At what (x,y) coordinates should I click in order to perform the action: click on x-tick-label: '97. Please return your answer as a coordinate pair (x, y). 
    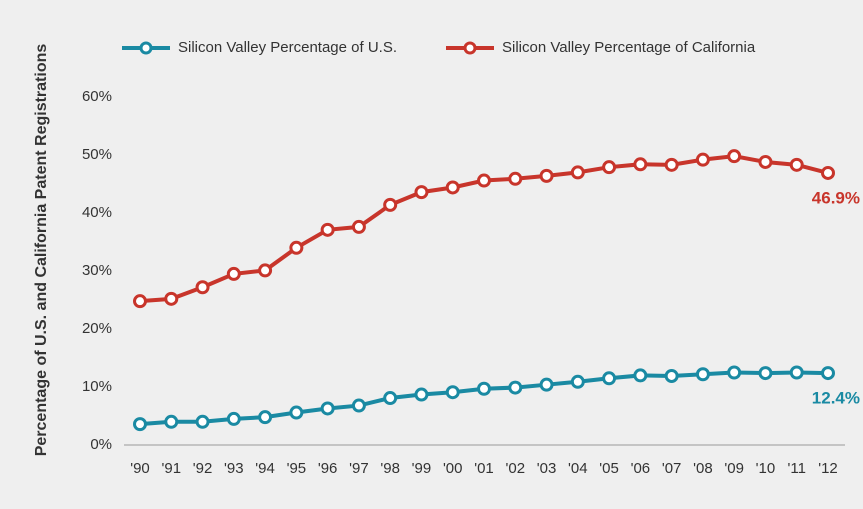
    Looking at the image, I should click on (359, 468).